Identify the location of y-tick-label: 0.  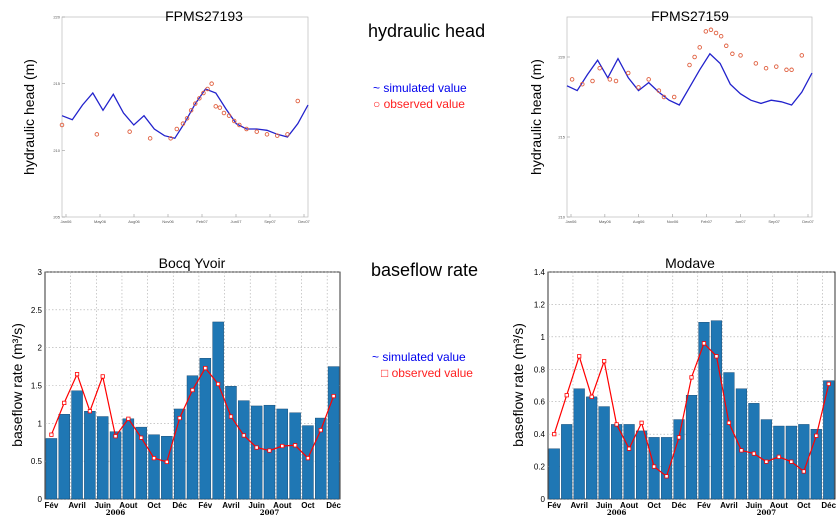
(543, 499).